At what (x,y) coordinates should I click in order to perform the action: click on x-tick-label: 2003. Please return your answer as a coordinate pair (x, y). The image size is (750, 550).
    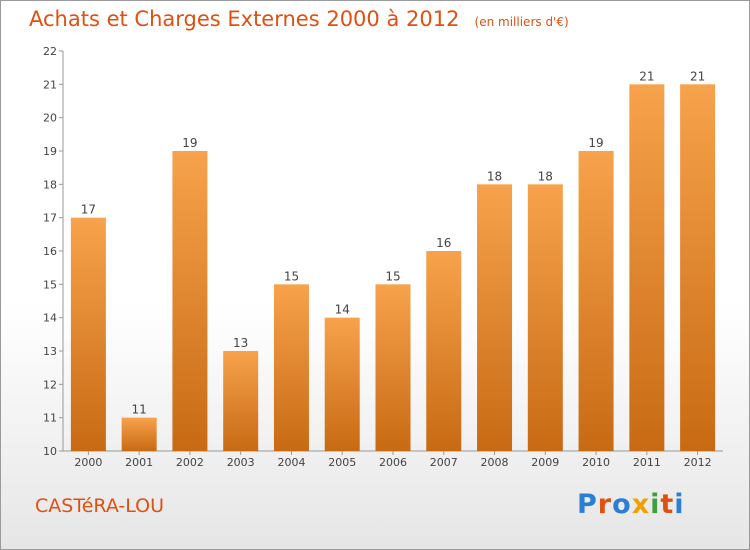
    Looking at the image, I should click on (241, 462).